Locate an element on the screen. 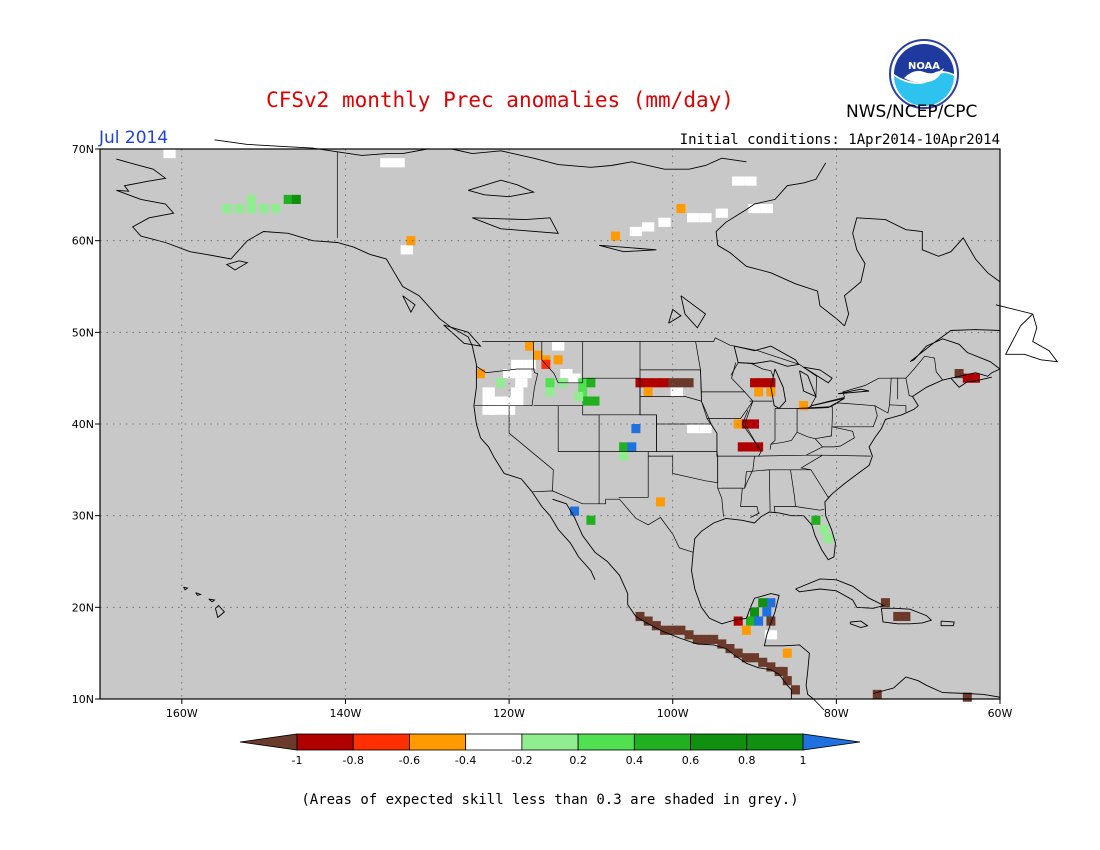  lat-label: 30N is located at coordinates (83, 516).